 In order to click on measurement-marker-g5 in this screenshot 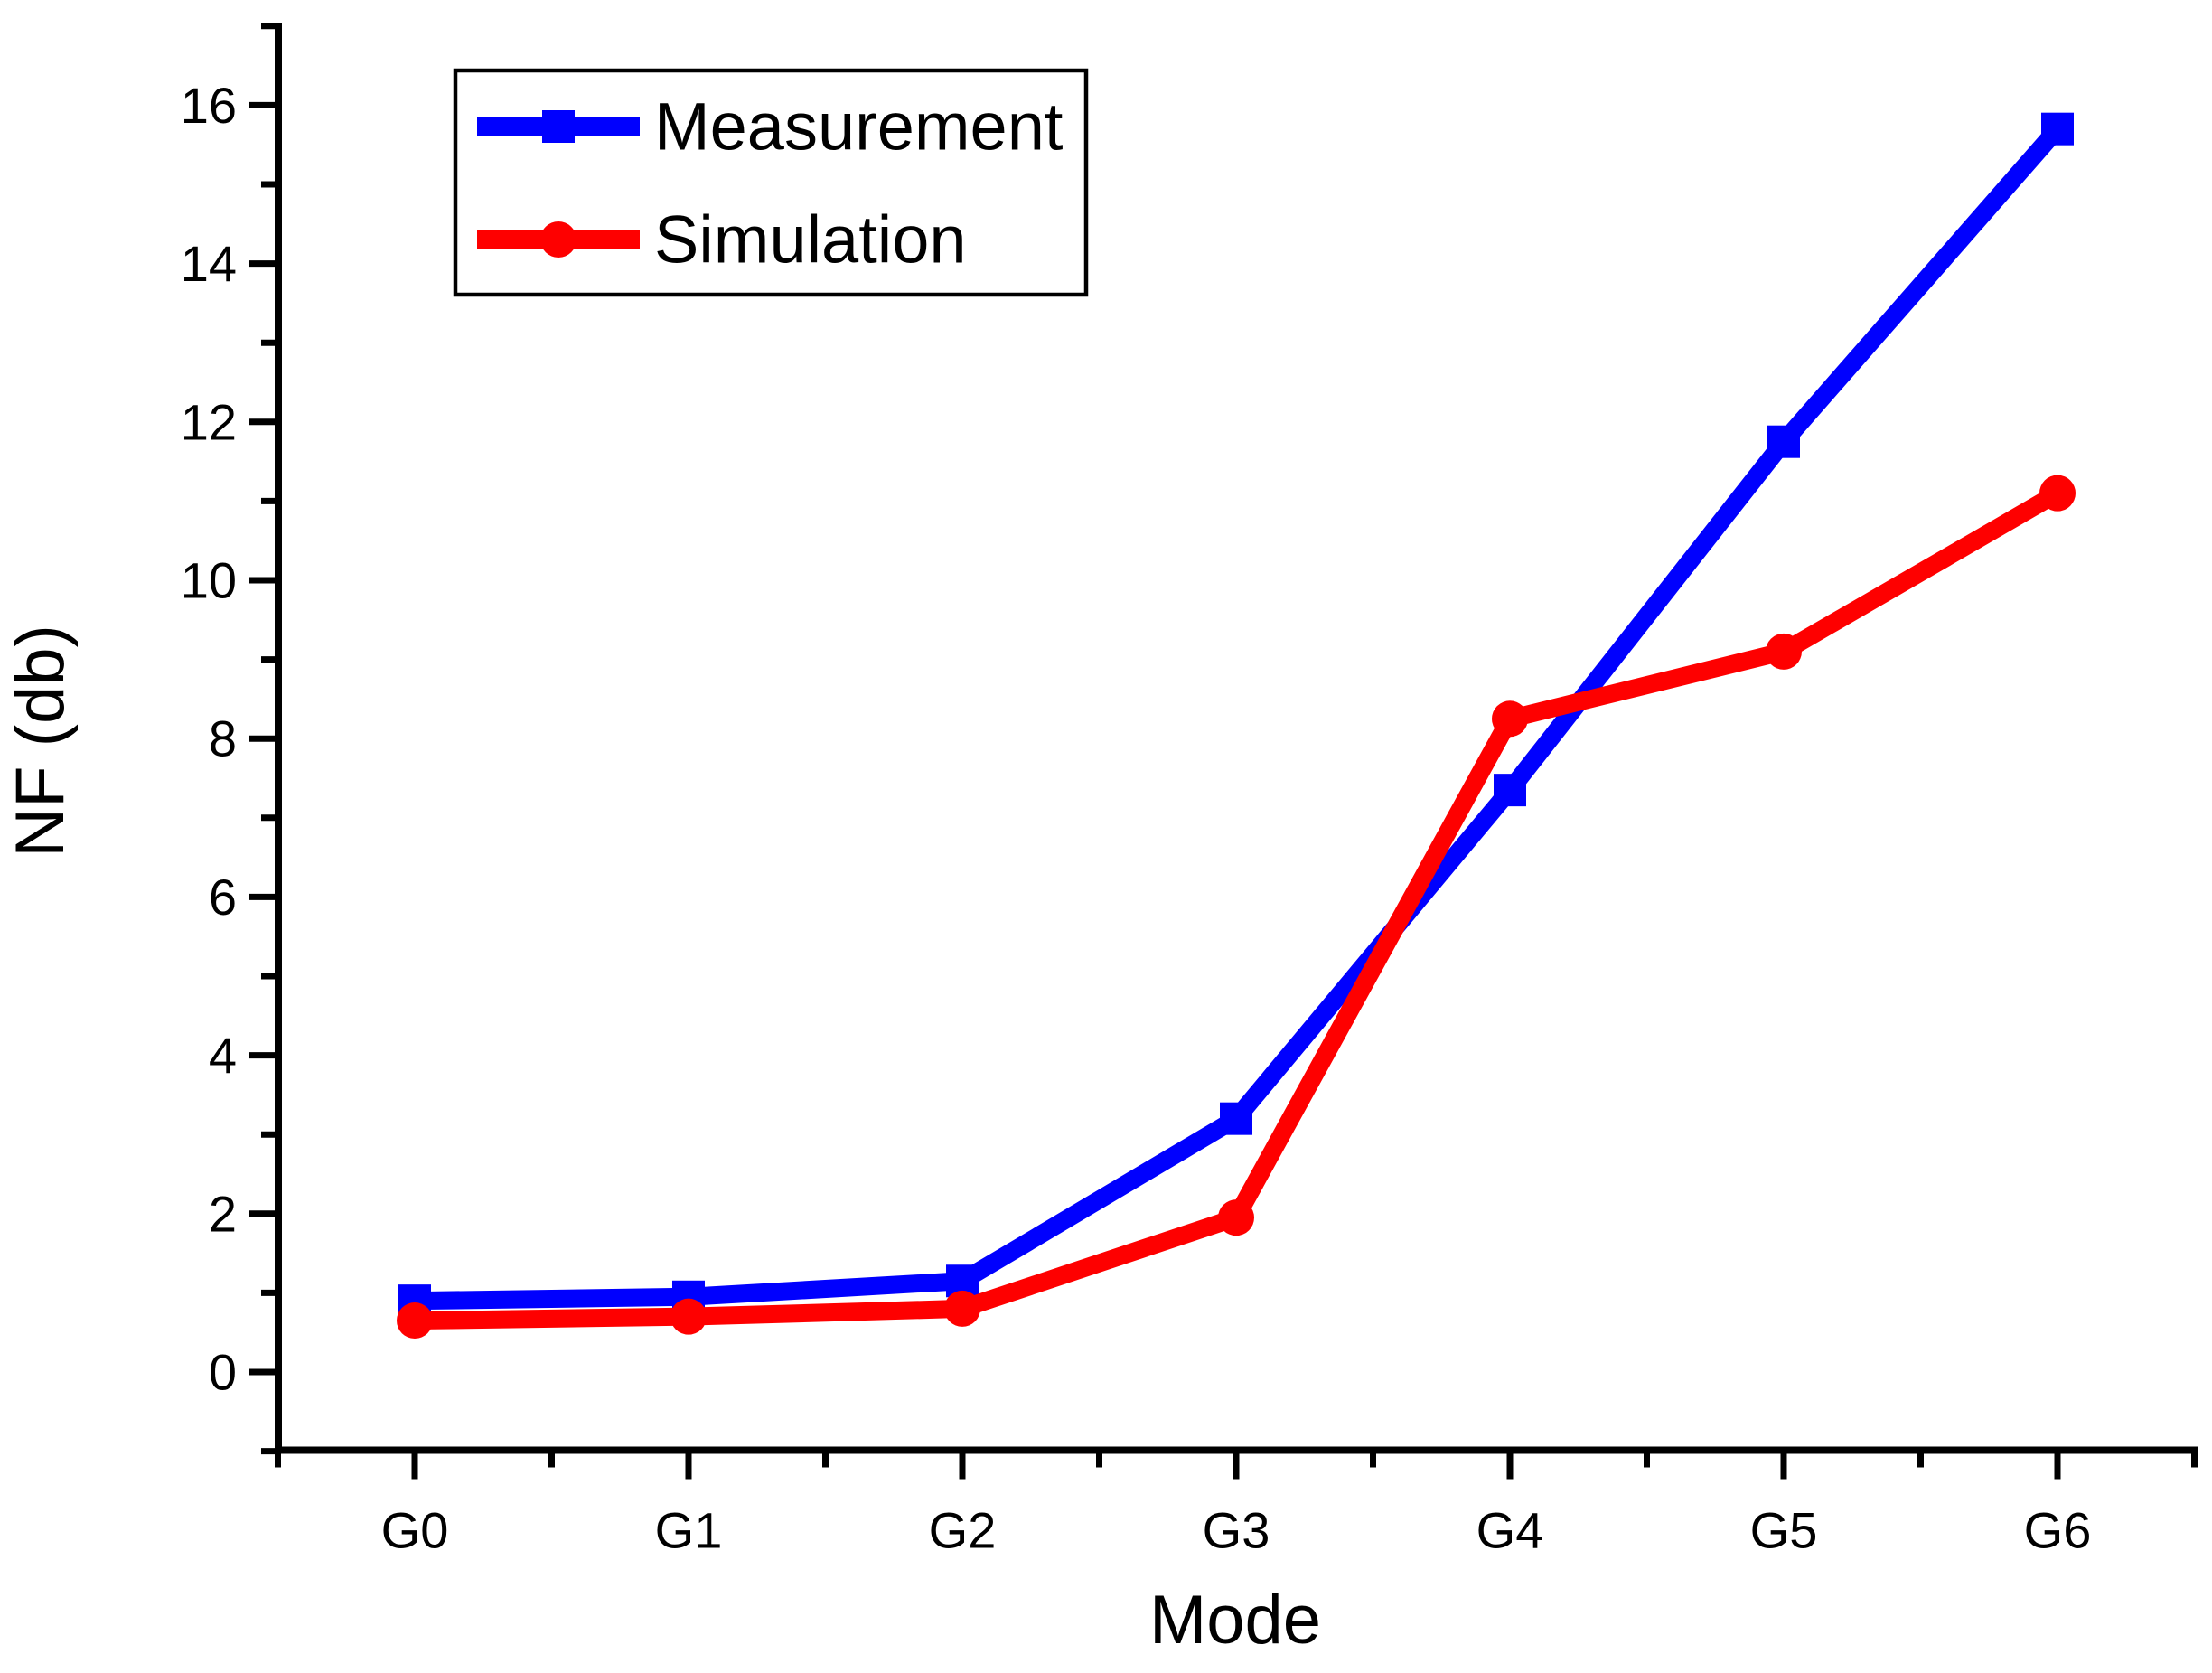, I will do `click(1783, 441)`.